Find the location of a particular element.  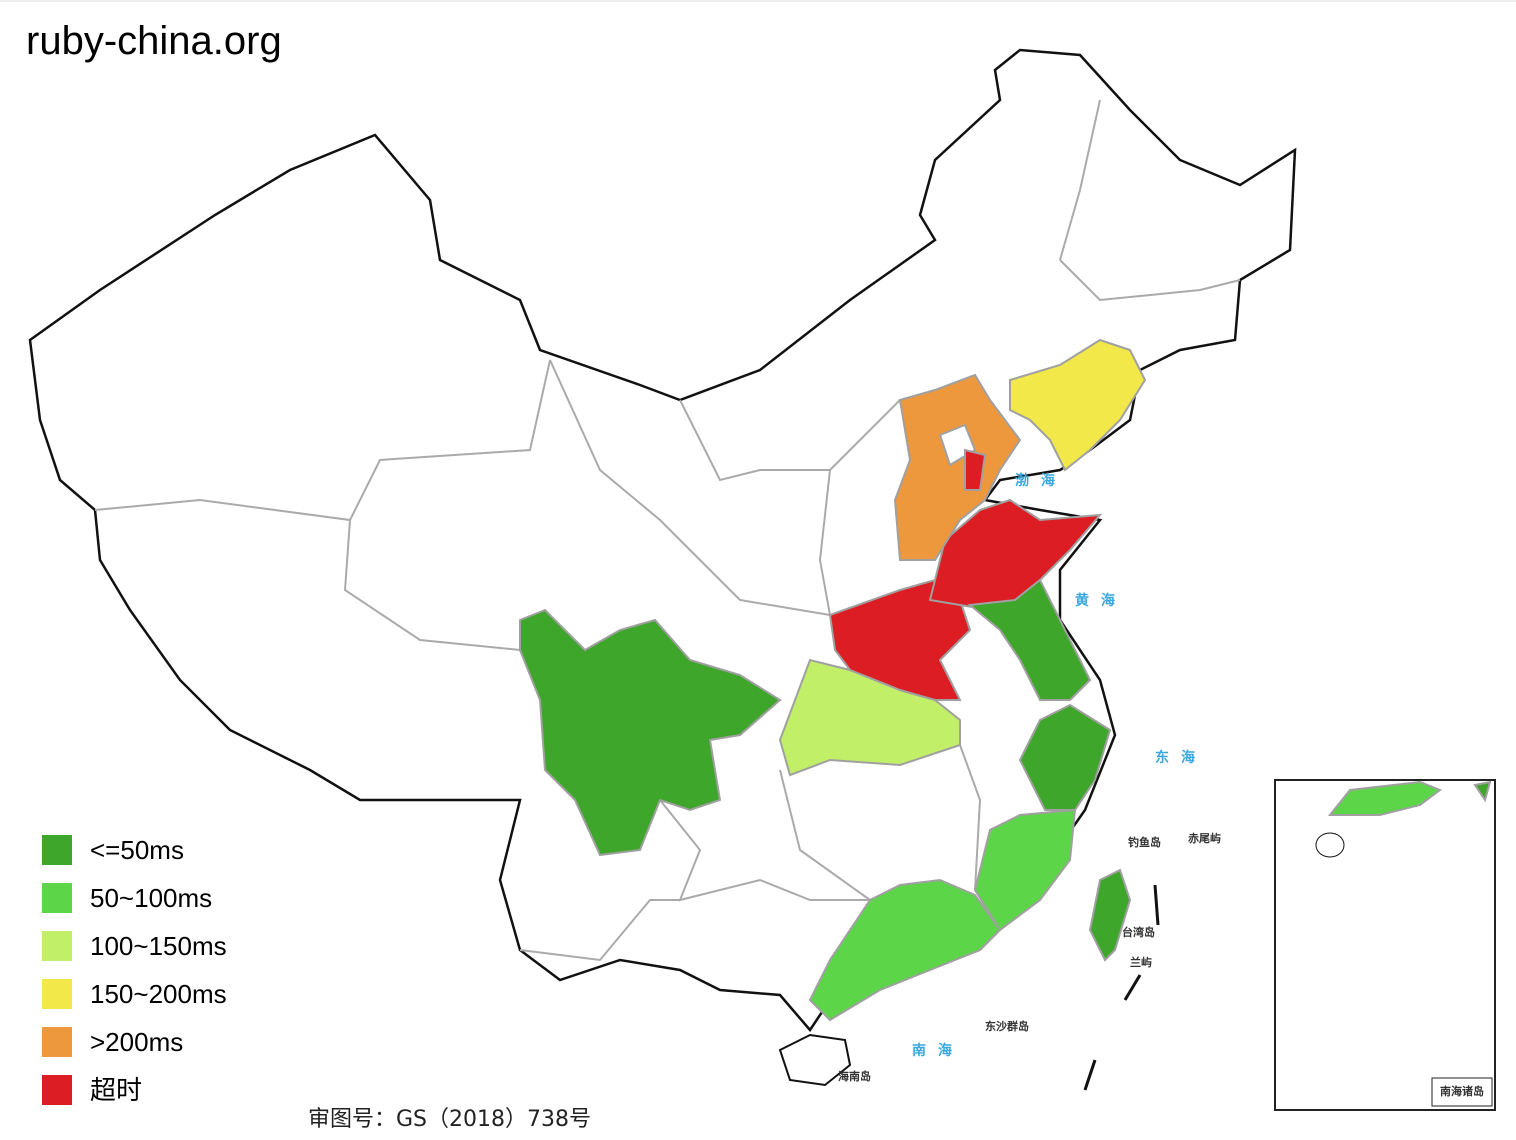

legend-label: 100~150ms is located at coordinates (158, 946).